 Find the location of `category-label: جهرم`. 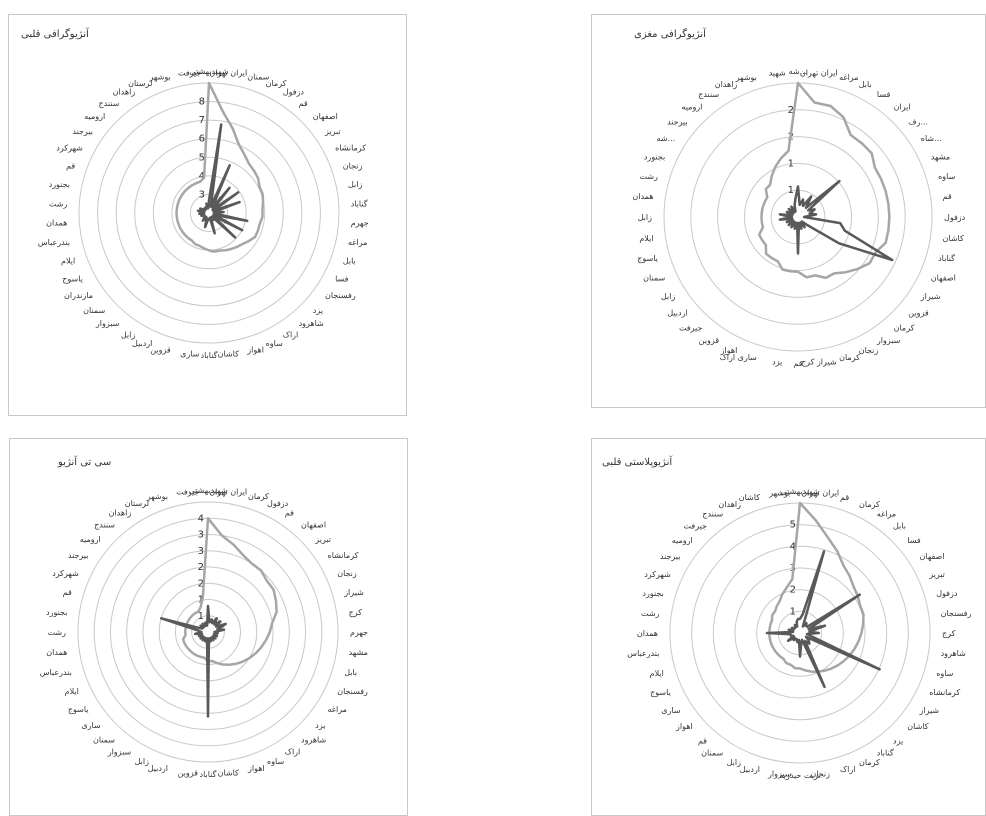

category-label: جهرم is located at coordinates (360, 223).